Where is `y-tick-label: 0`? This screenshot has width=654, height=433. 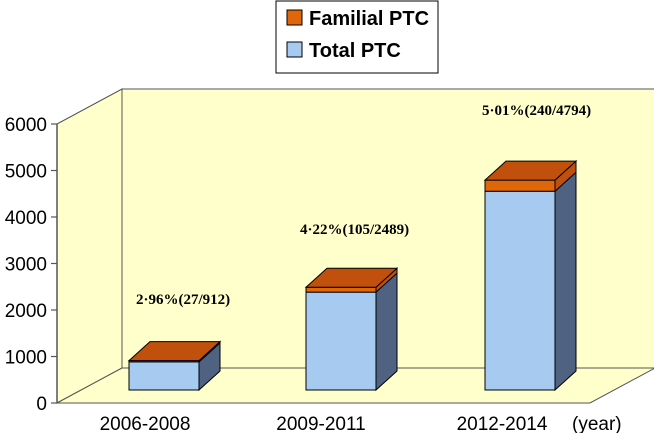
y-tick-label: 0 is located at coordinates (41, 404).